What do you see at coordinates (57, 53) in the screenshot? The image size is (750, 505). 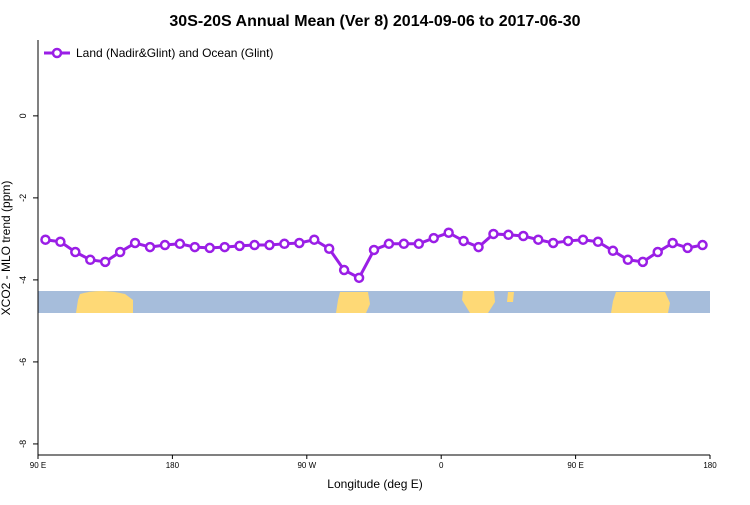 I see `legend-marker` at bounding box center [57, 53].